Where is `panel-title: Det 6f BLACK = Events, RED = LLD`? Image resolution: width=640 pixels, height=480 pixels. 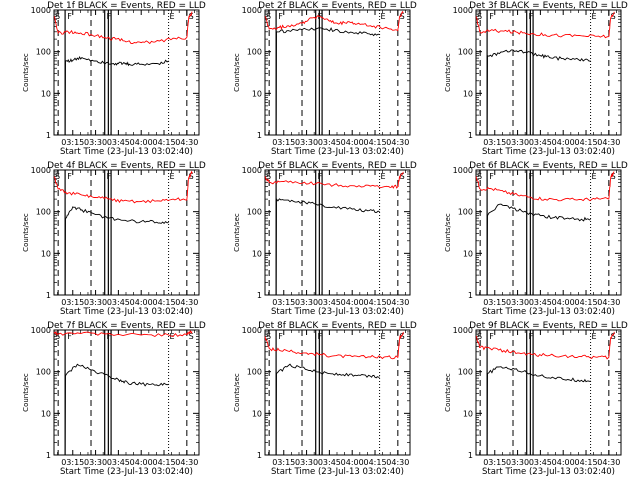 panel-title: Det 6f BLACK = Events, RED = LLD is located at coordinates (548, 166).